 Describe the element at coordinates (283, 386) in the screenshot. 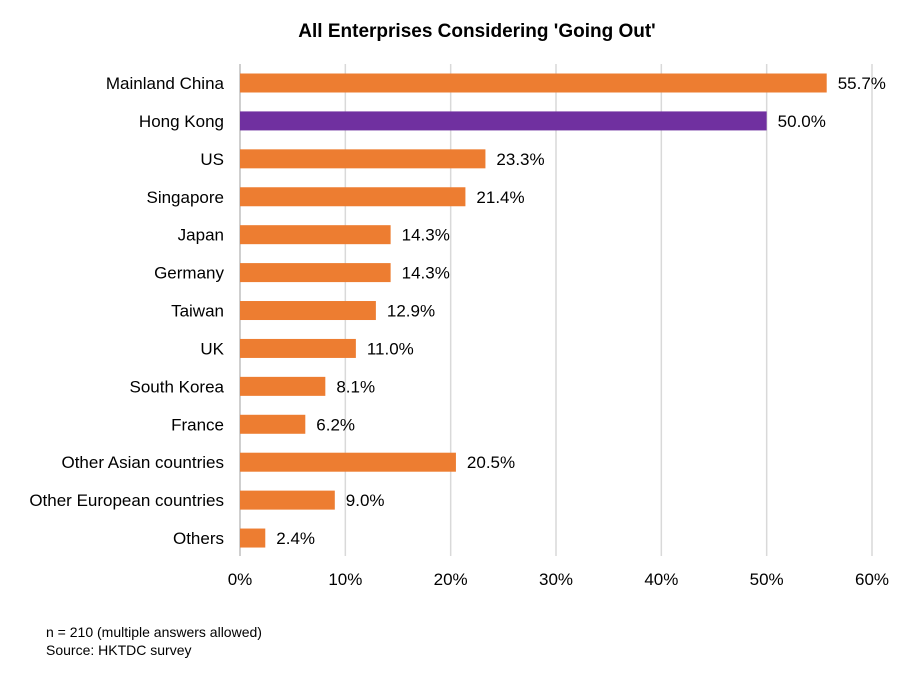

I see `bar-south-korea` at that location.